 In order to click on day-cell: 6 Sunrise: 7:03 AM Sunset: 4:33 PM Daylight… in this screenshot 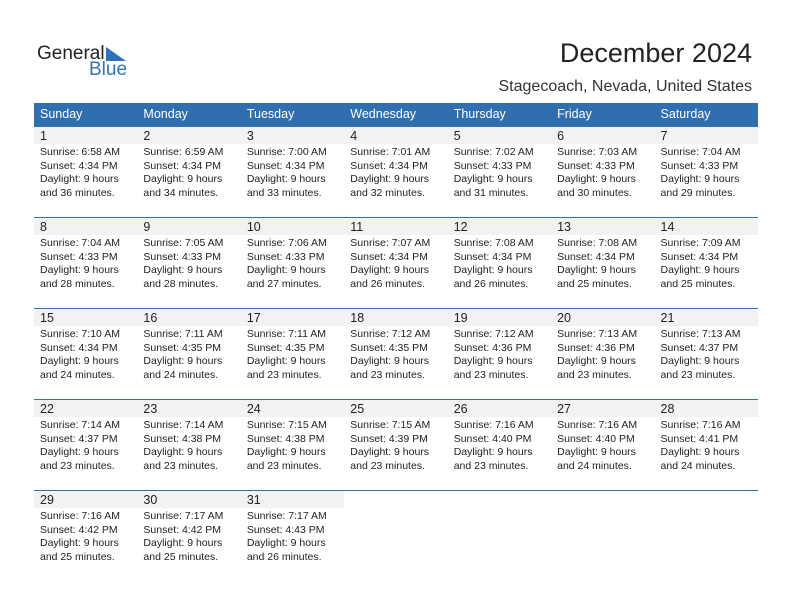, I will do `click(603, 172)`.